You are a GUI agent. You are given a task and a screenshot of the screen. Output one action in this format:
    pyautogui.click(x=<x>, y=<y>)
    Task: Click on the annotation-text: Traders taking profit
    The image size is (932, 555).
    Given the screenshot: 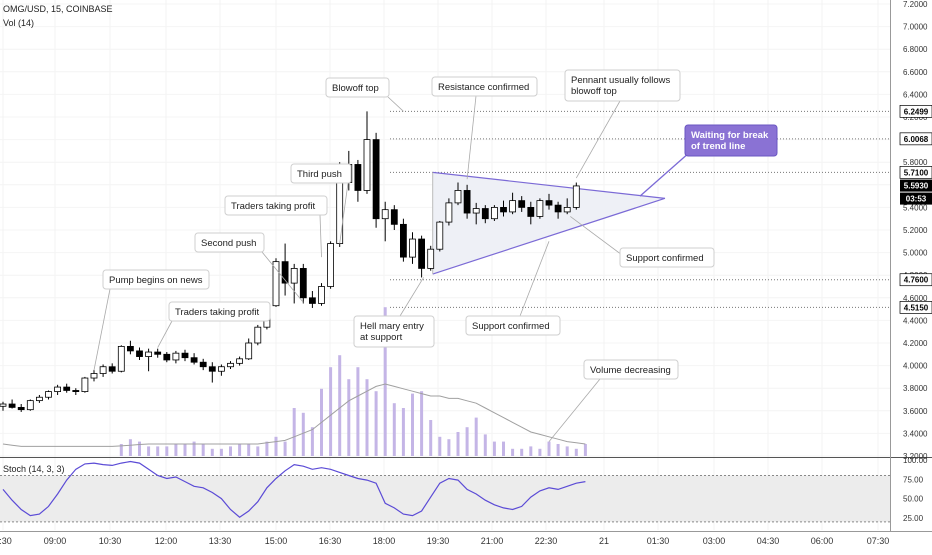 What is the action you would take?
    pyautogui.click(x=217, y=312)
    